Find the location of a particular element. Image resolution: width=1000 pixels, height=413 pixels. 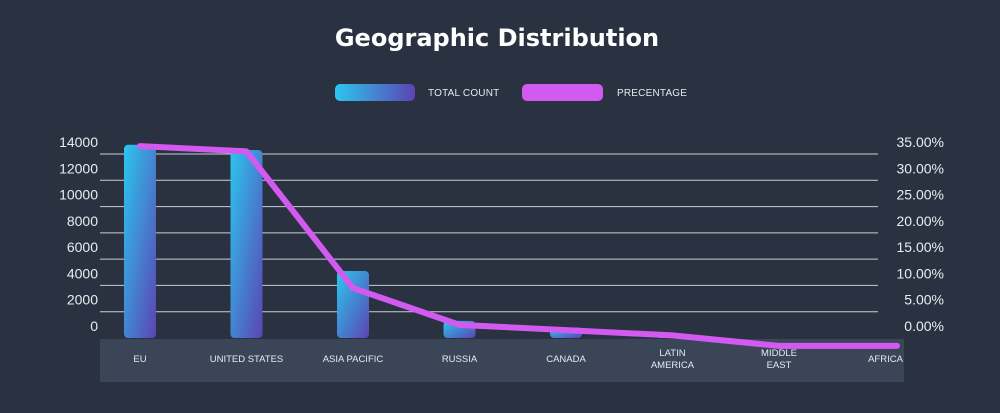

legend-label-percentage: PRECENTAGE is located at coordinates (652, 93).